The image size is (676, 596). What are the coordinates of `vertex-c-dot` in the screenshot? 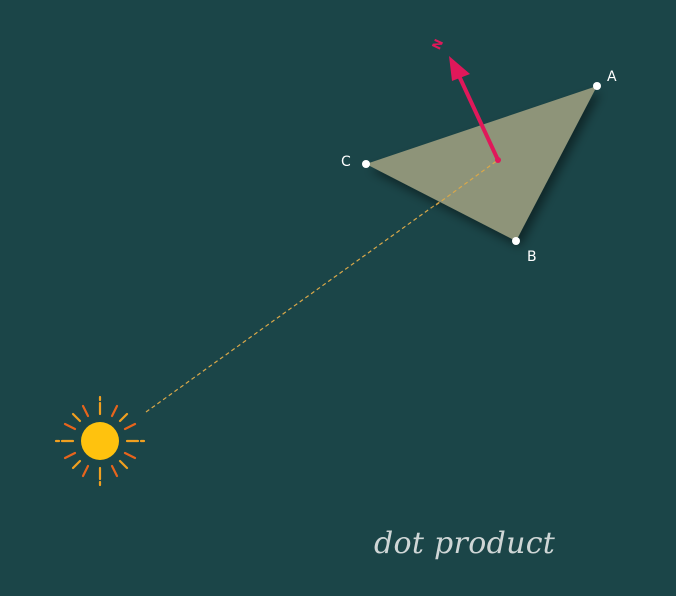 It's located at (366, 164).